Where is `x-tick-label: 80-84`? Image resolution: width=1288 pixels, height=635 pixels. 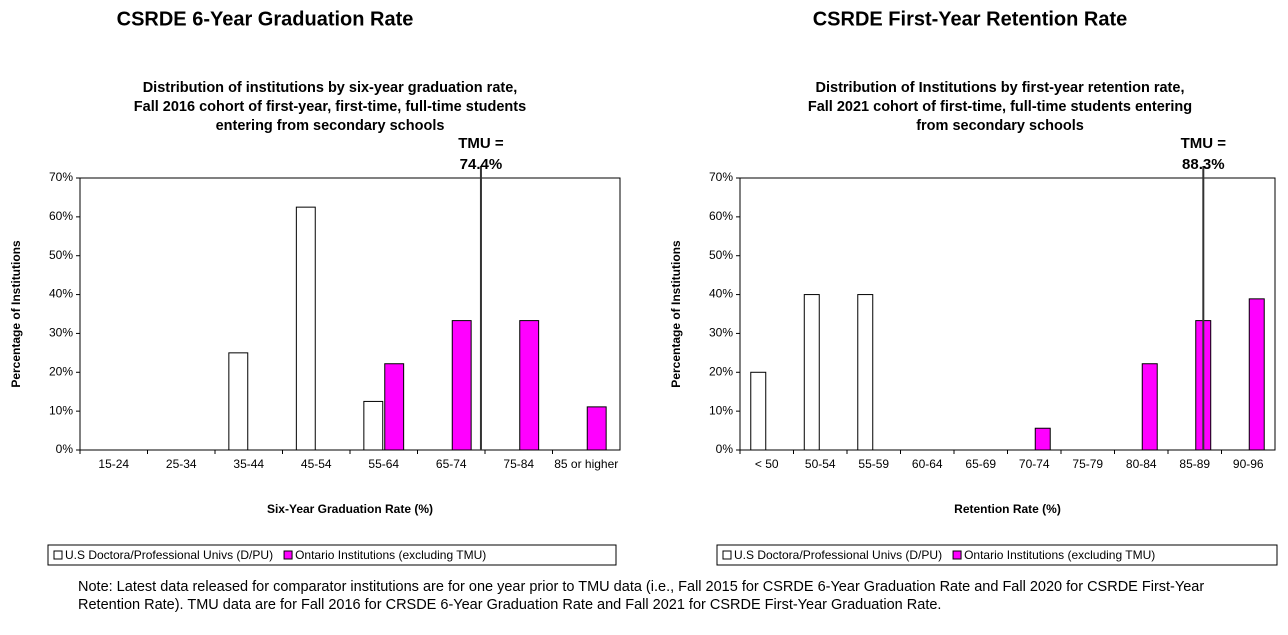
x-tick-label: 80-84 is located at coordinates (1141, 464).